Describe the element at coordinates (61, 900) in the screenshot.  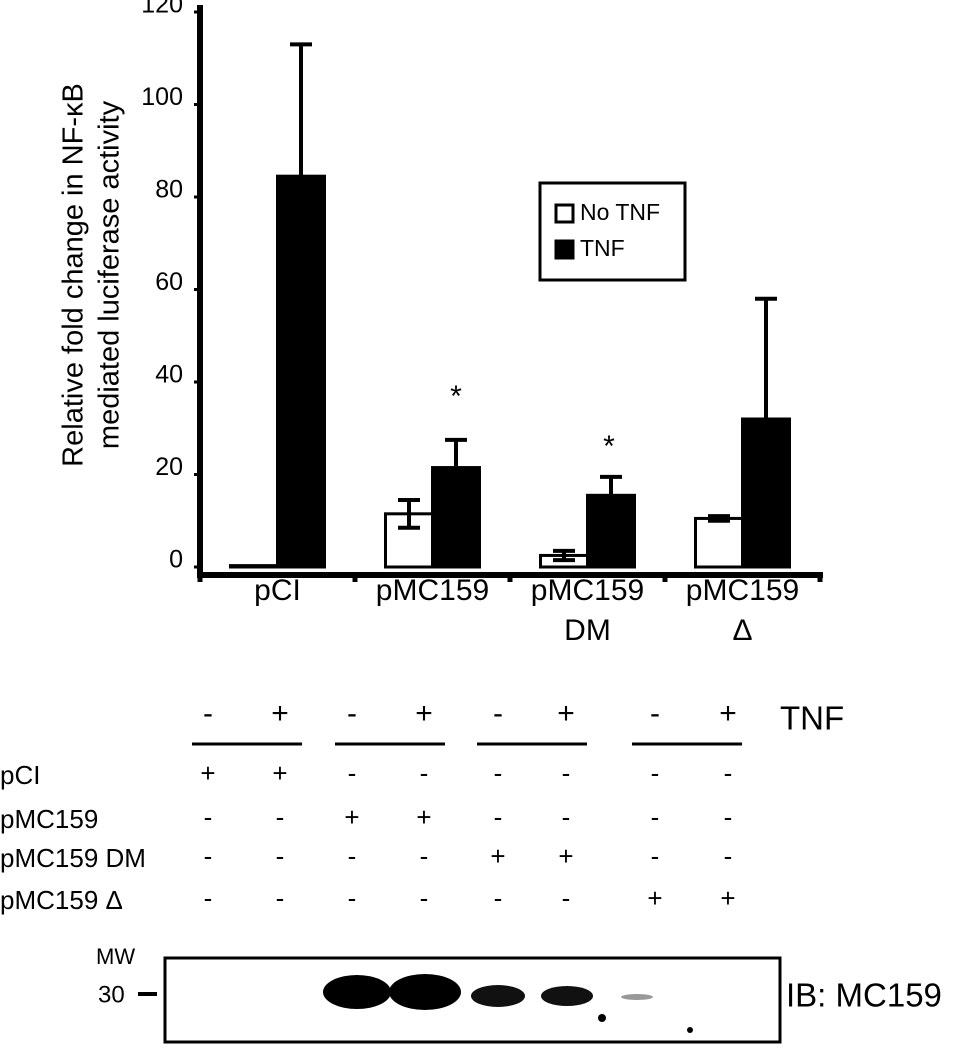
I see `row-label: pMC159 Δ` at that location.